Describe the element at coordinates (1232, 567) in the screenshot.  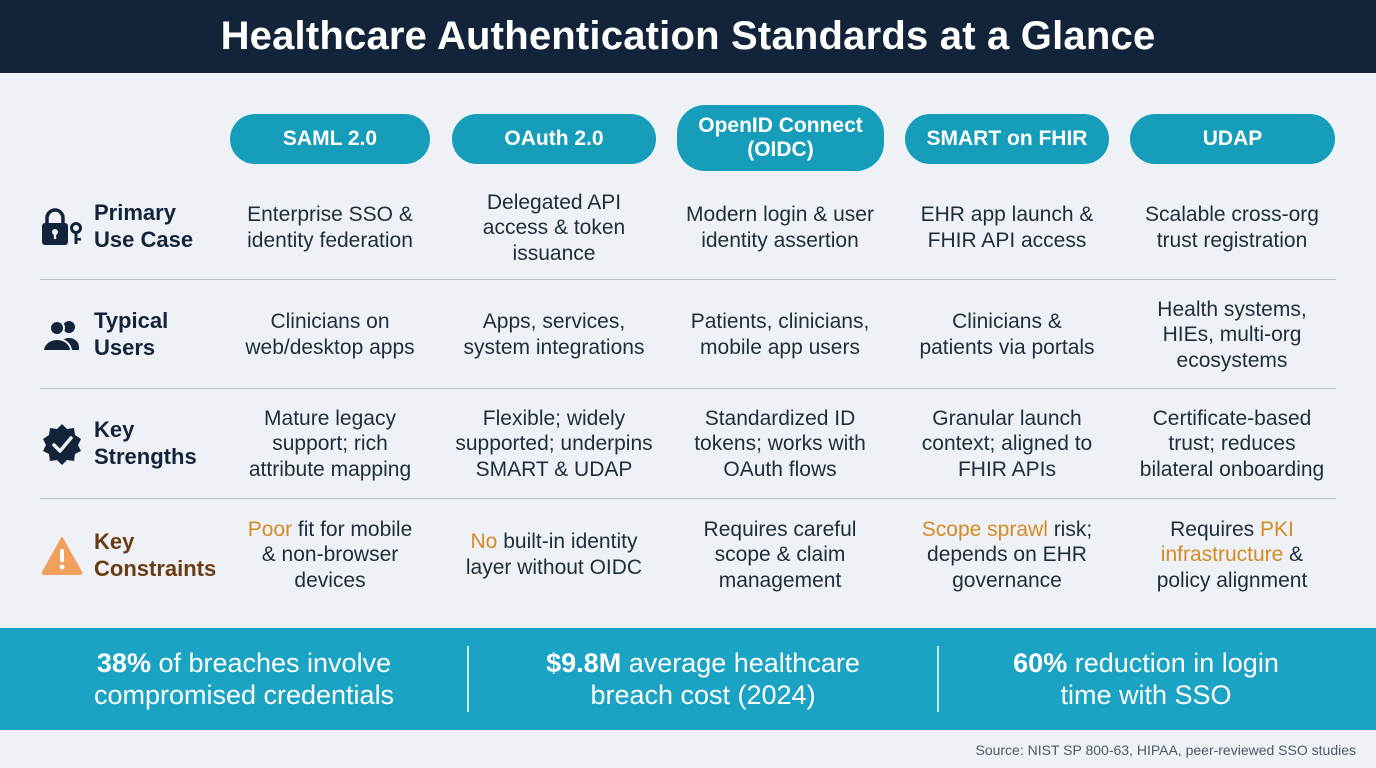
I see `constraint-text: & policy alignment` at that location.